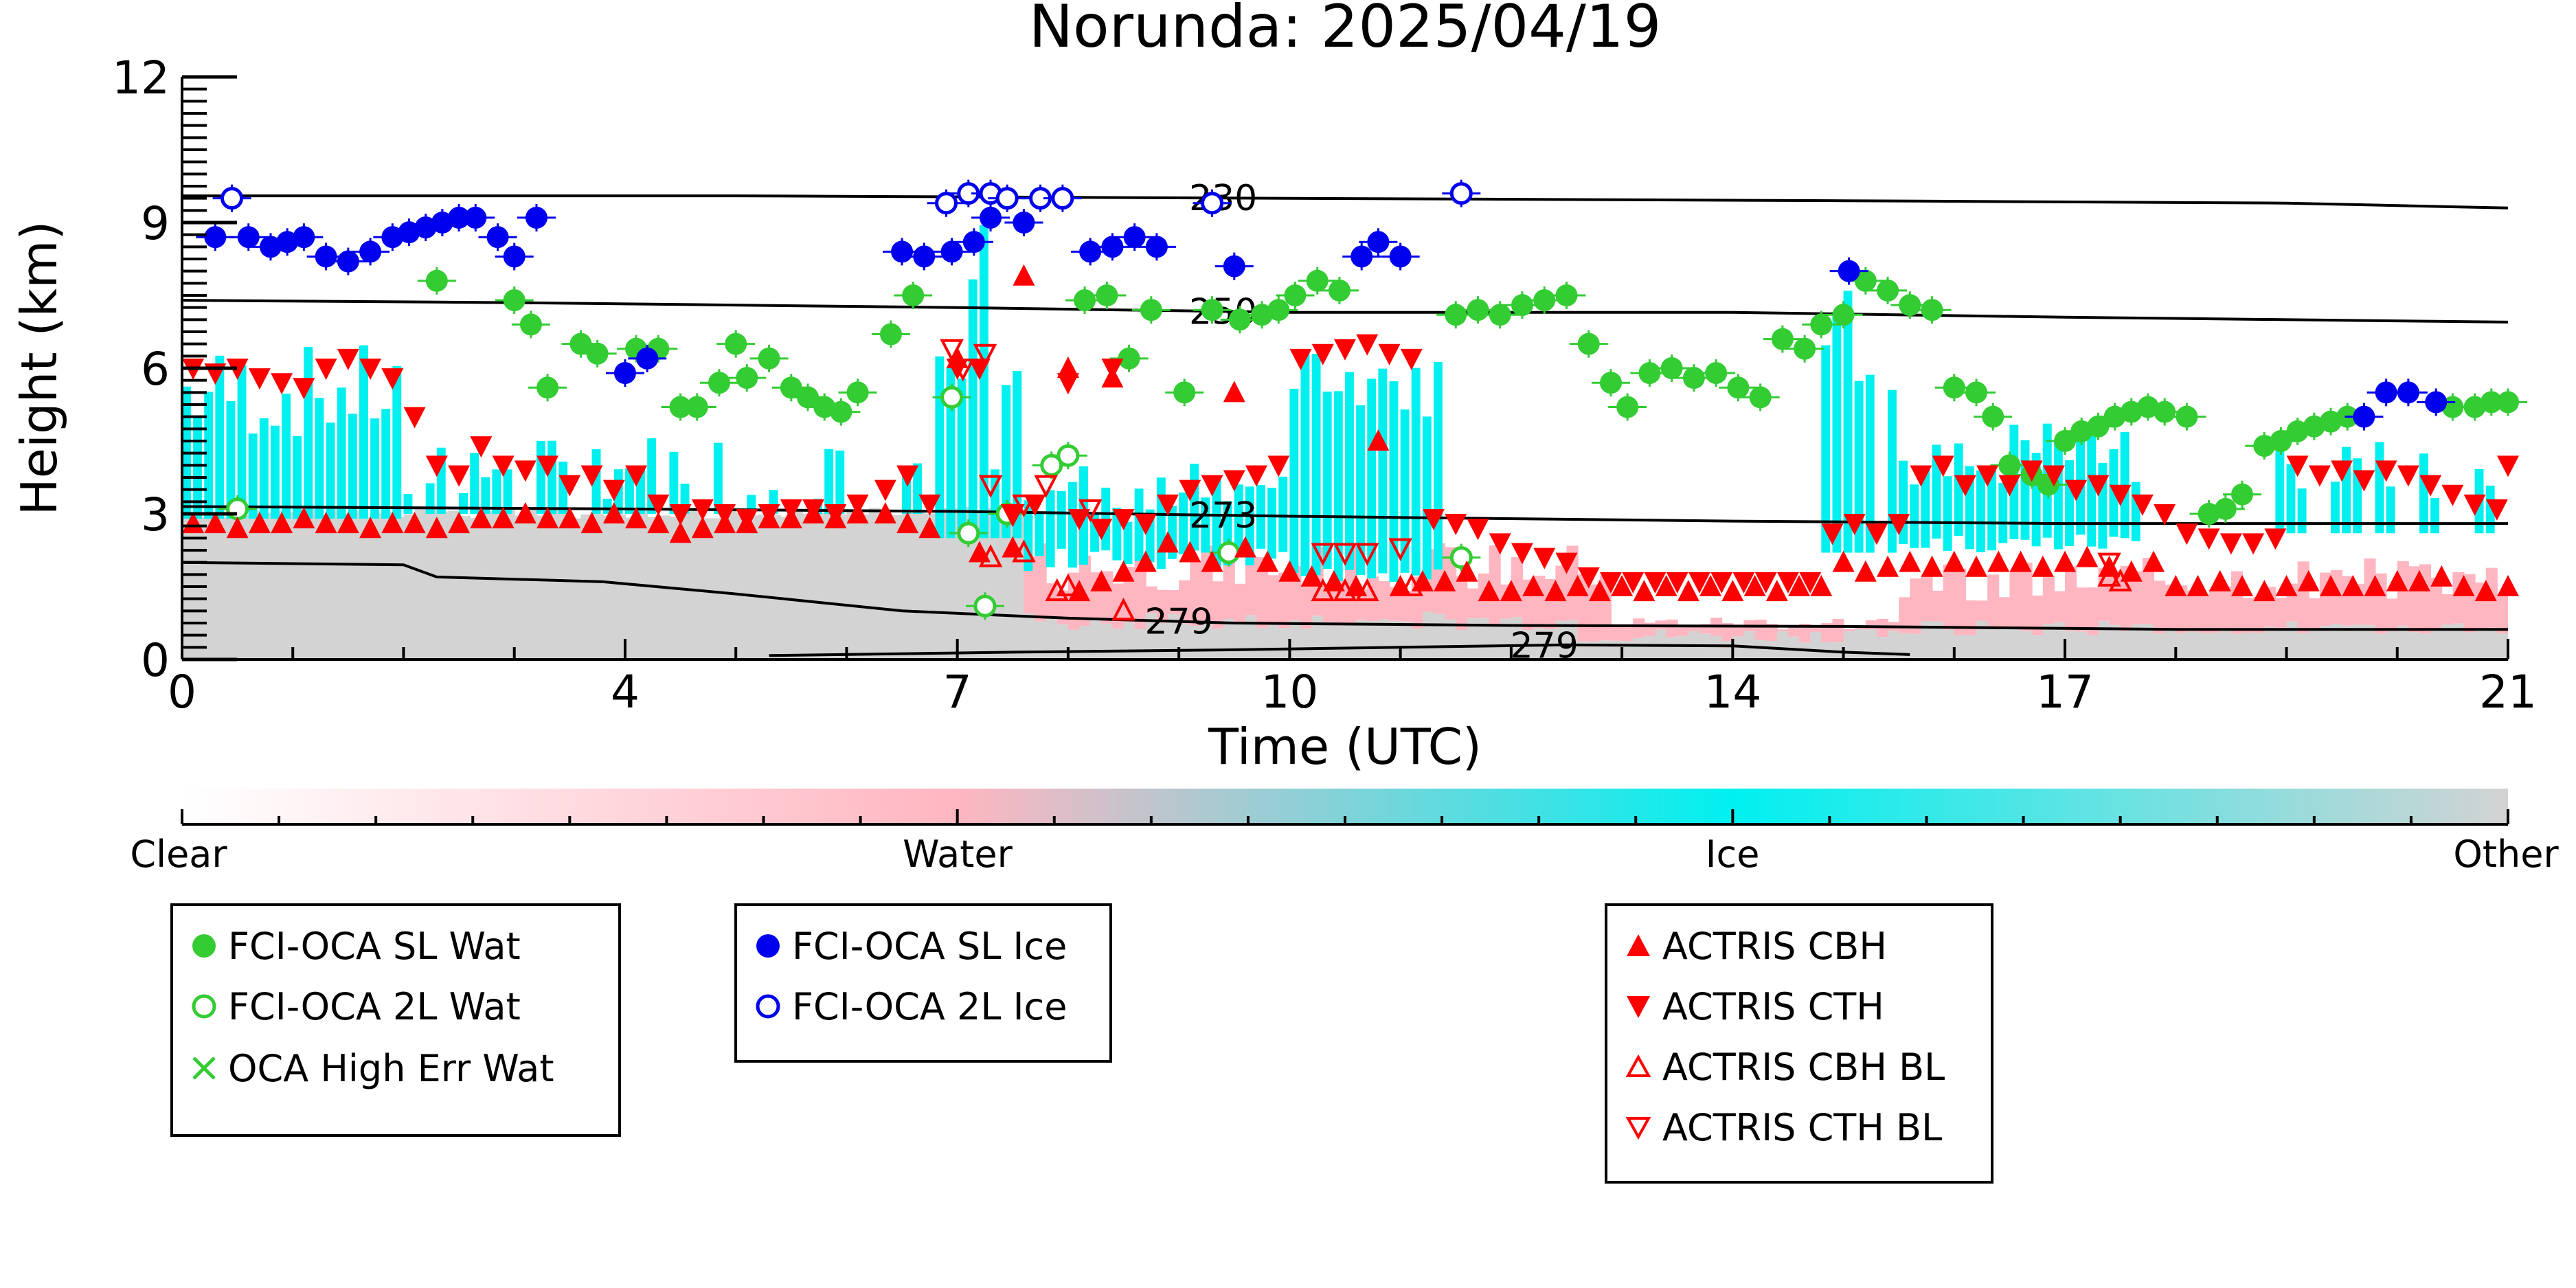  I want to click on x-tick-label: 4, so click(625, 692).